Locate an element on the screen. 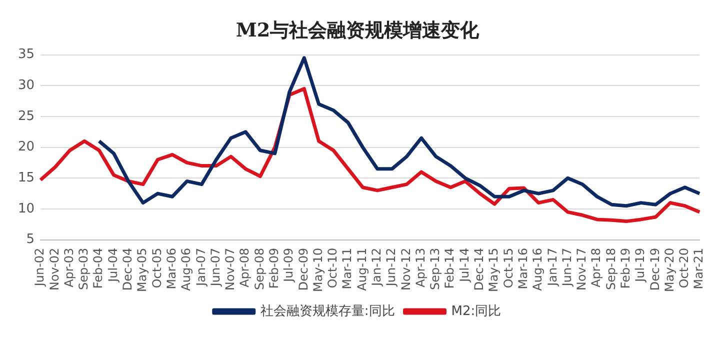 The image size is (725, 340). y-tick-label: 10 is located at coordinates (26, 208).